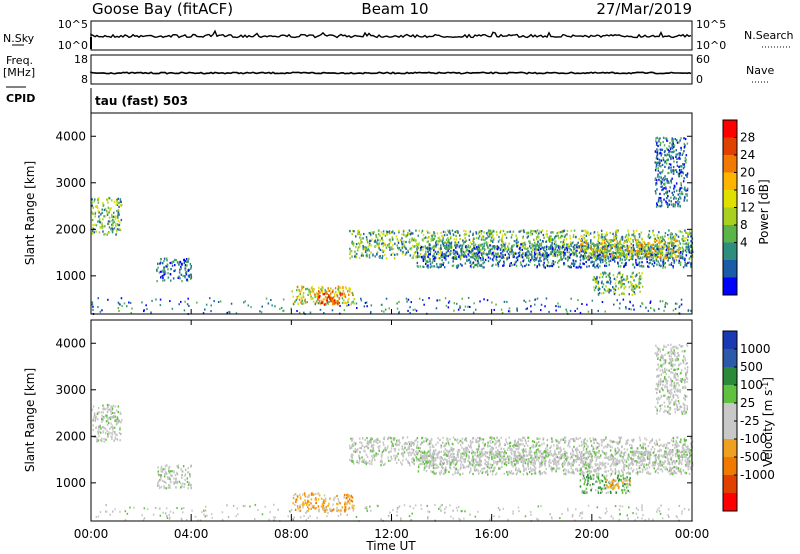  What do you see at coordinates (644, 9) in the screenshot?
I see `date-title: 27/Mar/2019` at bounding box center [644, 9].